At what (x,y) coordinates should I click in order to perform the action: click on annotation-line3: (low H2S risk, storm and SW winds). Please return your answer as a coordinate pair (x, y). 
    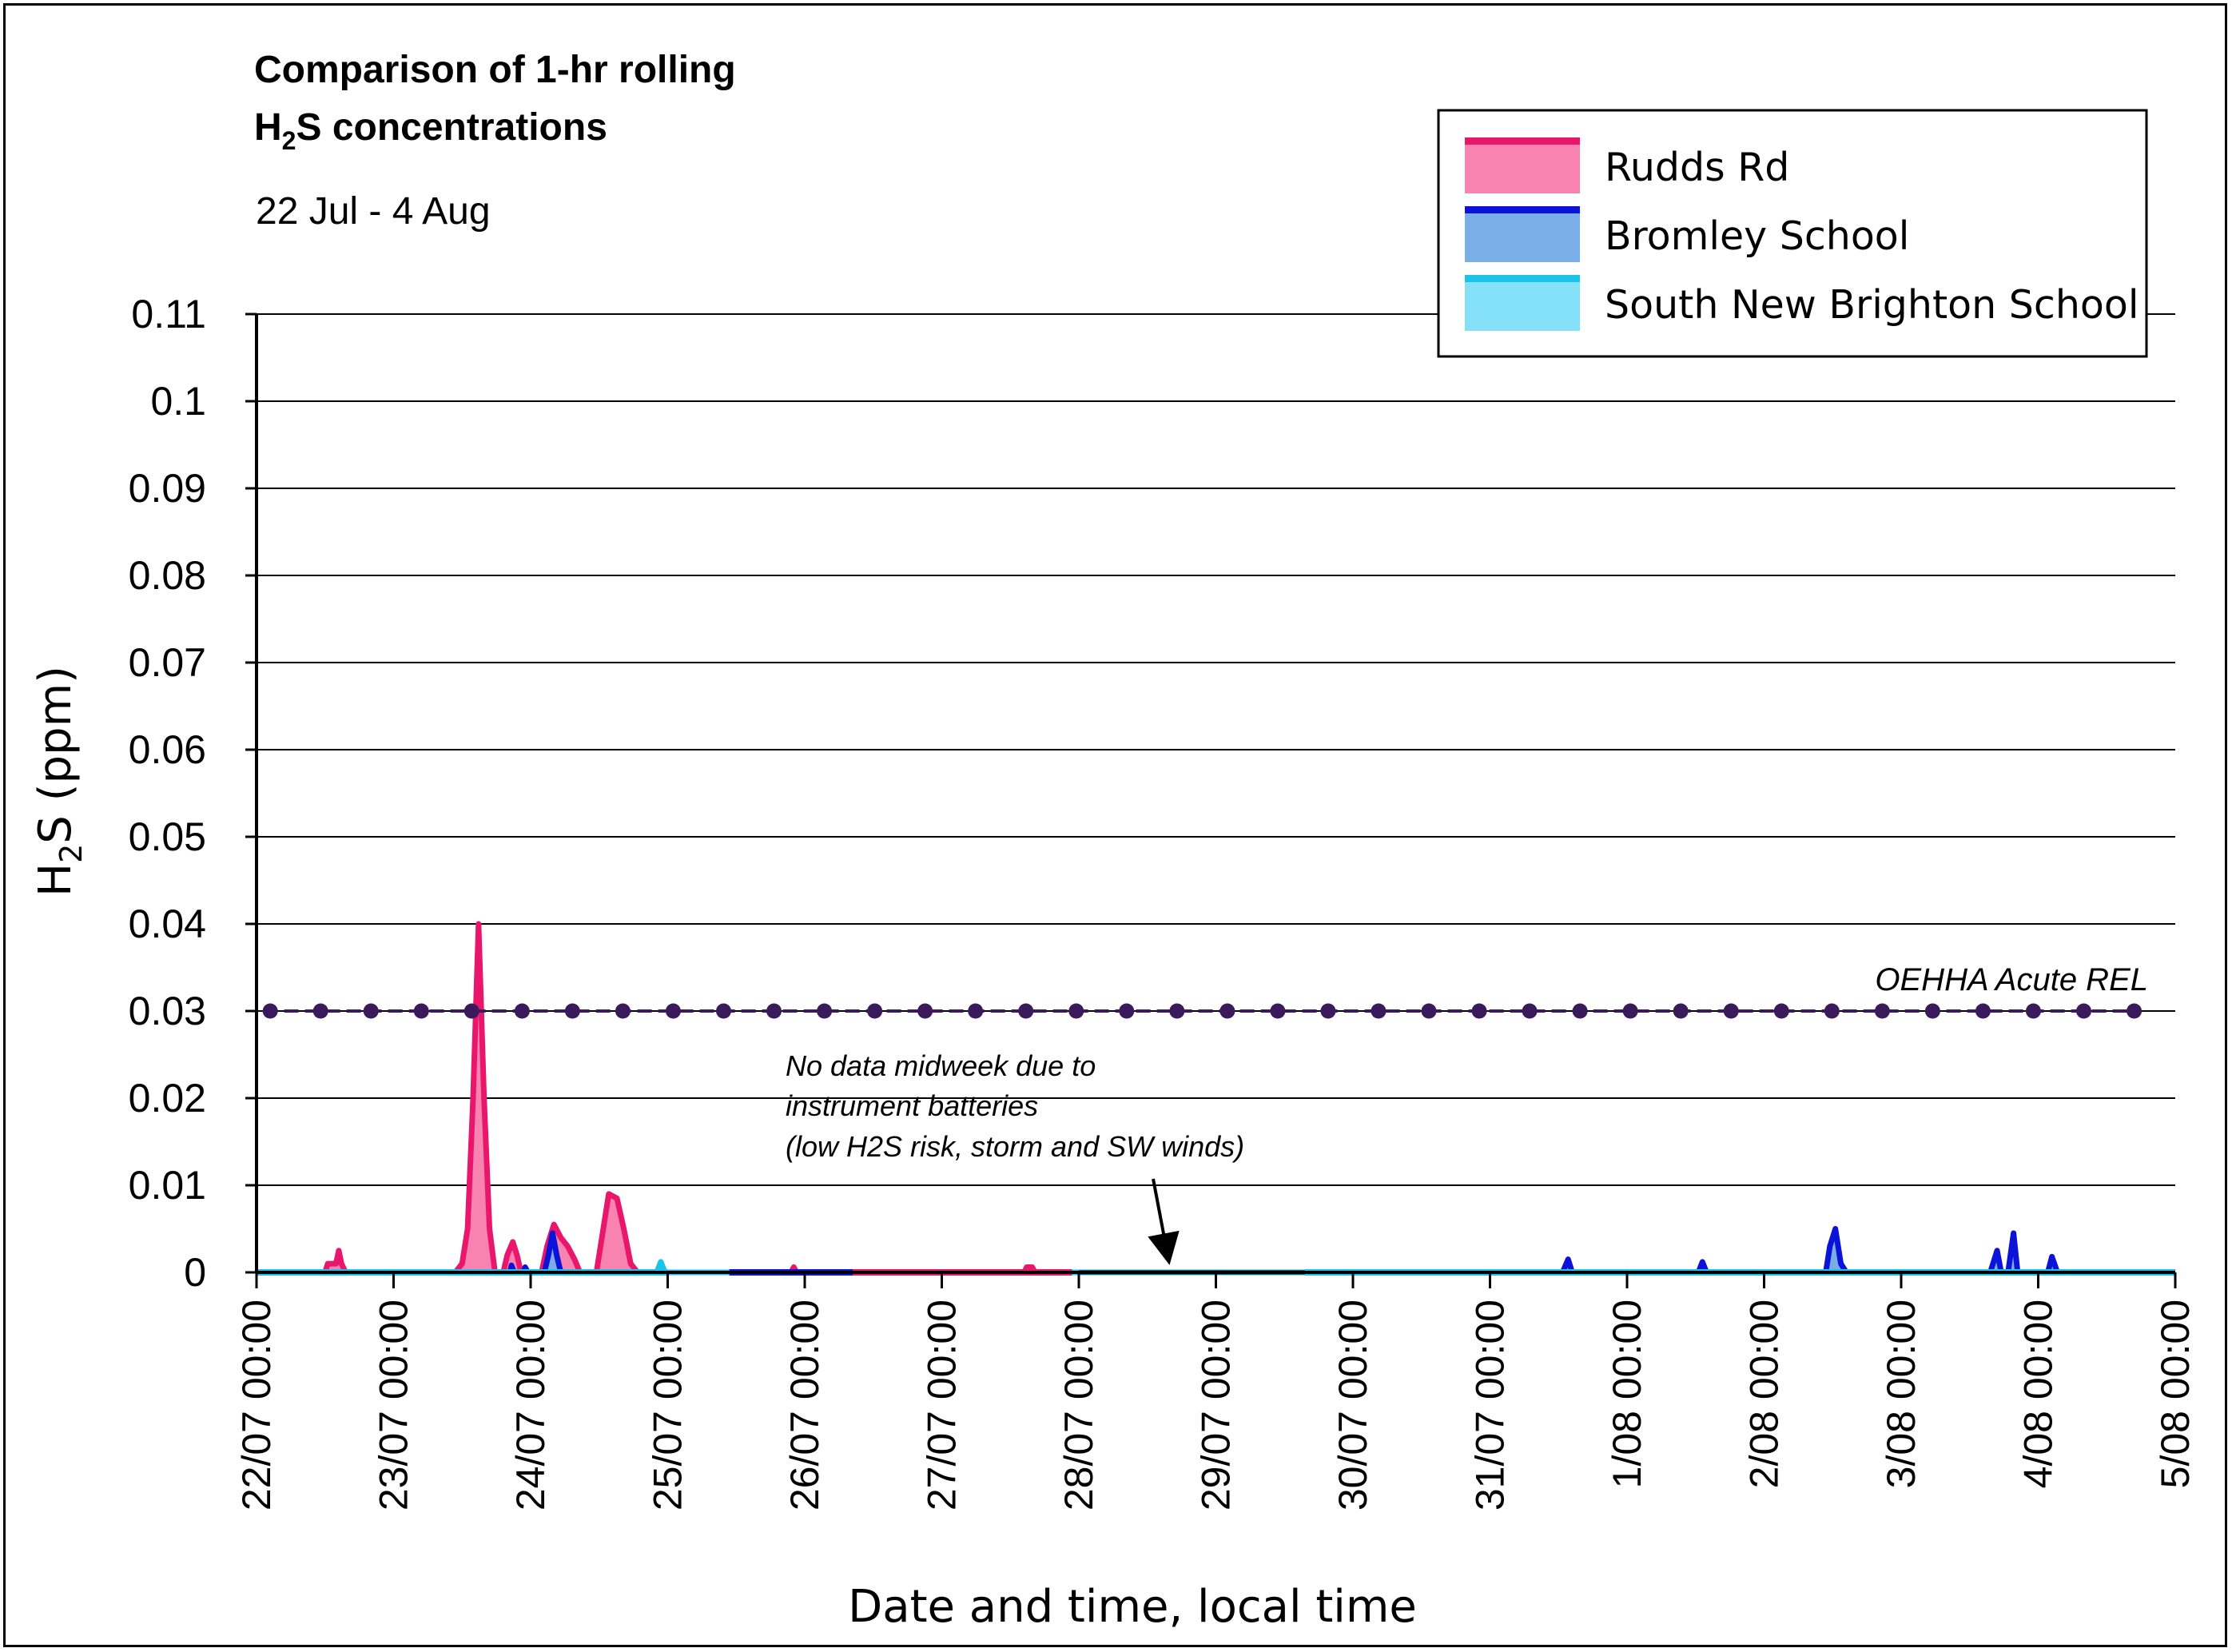
    Looking at the image, I should click on (1015, 1146).